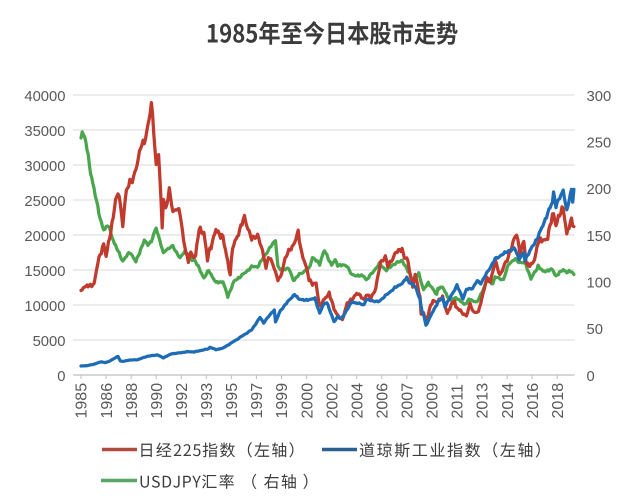 The width and height of the screenshot is (638, 500). What do you see at coordinates (599, 97) in the screenshot?
I see `svg-text: 300` at bounding box center [599, 97].